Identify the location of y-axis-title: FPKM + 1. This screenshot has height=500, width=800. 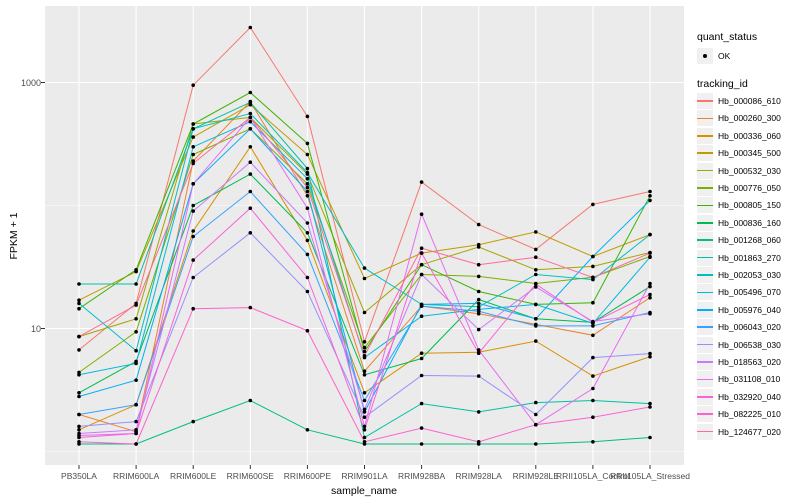
(14, 236).